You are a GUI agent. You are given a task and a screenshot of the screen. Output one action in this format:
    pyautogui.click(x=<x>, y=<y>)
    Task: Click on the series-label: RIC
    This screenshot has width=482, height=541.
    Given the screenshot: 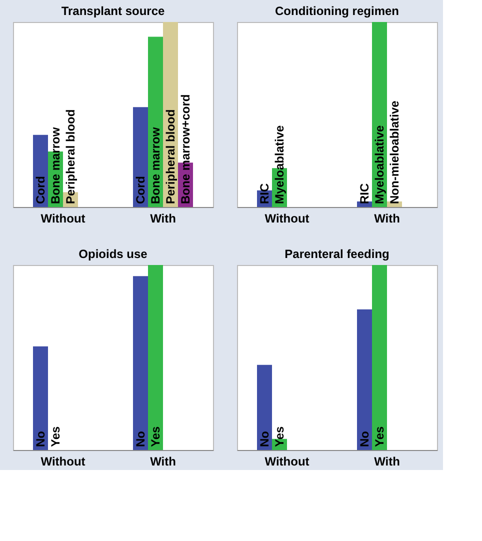 What is the action you would take?
    pyautogui.click(x=265, y=193)
    